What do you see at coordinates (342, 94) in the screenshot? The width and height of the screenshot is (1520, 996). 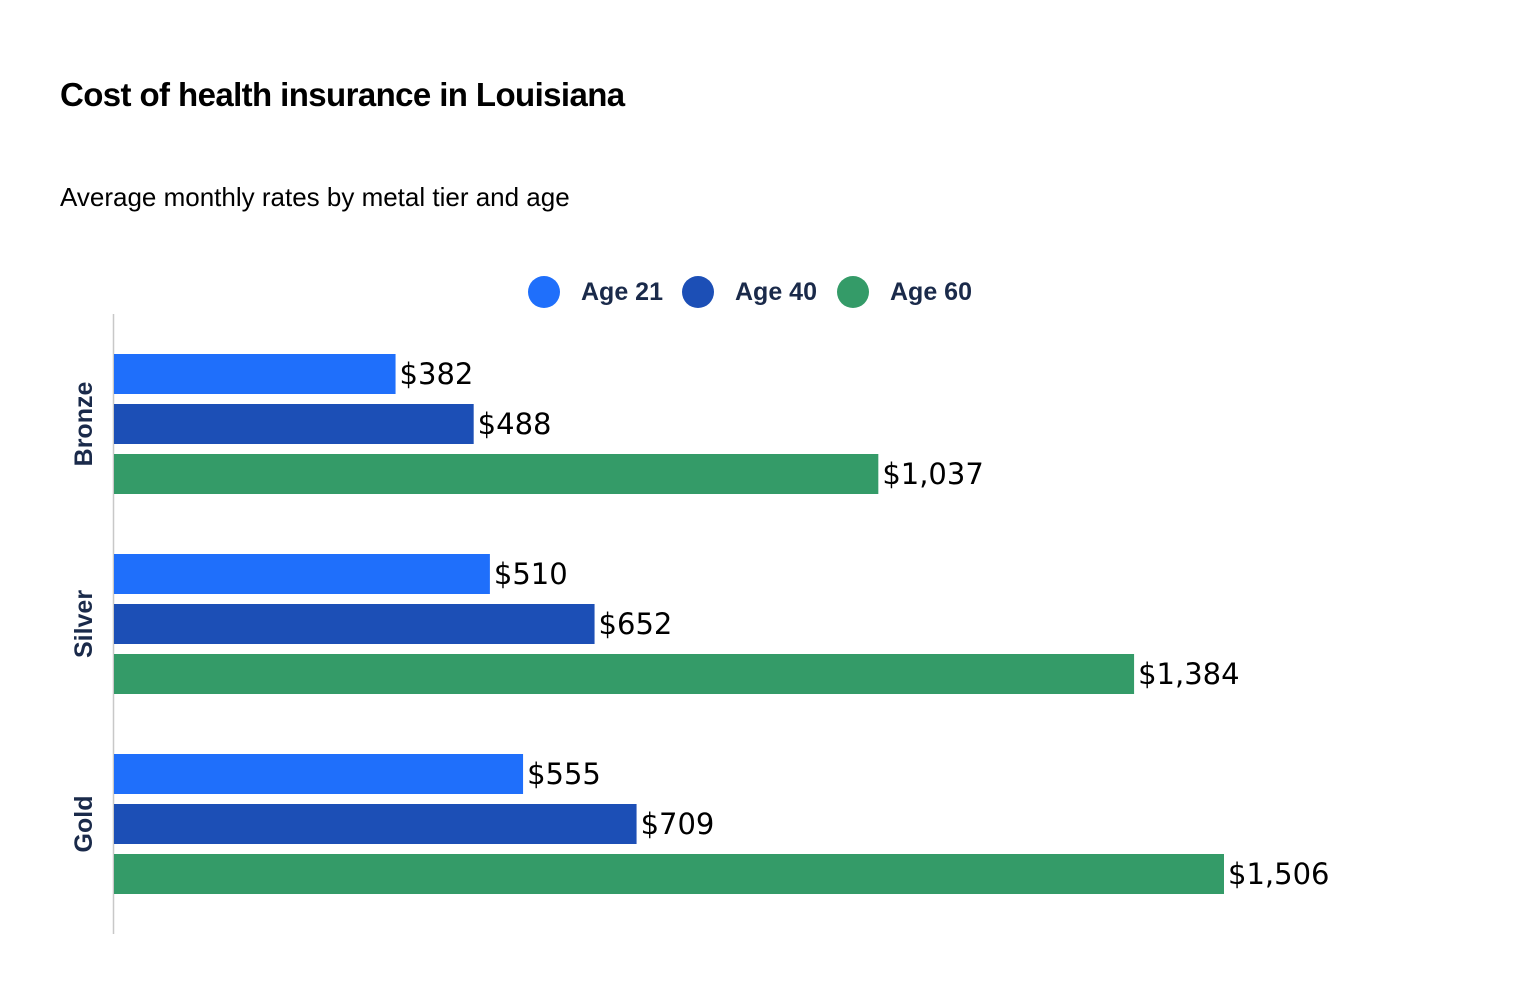 I see `chart-title: Cost of health insurance in Louisiana` at bounding box center [342, 94].